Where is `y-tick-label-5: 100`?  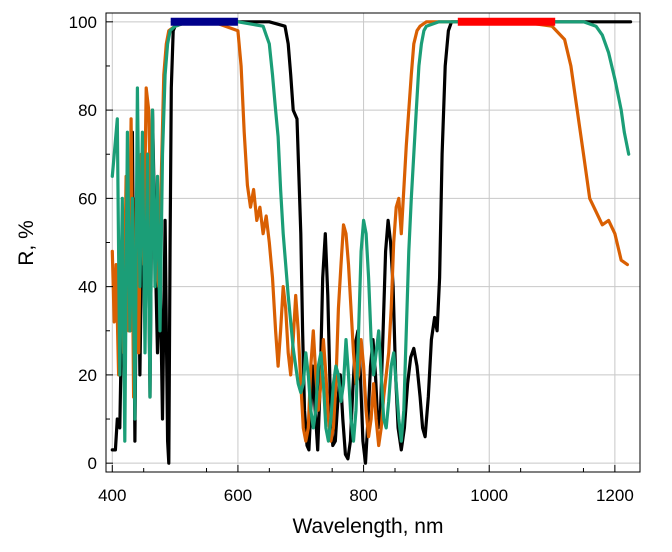 y-tick-label-5: 100 is located at coordinates (83, 22).